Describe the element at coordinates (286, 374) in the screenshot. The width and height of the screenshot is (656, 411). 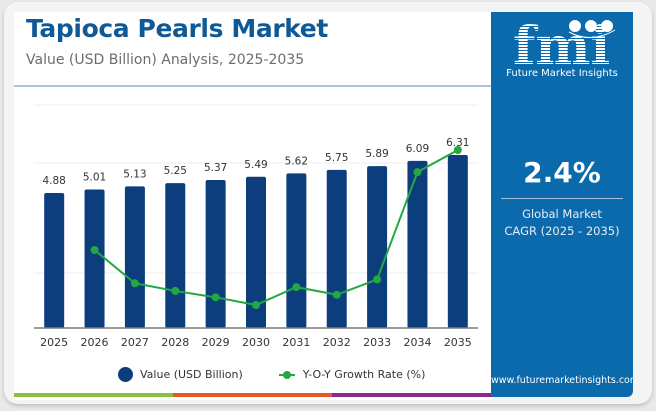
I see `legend-line-swatch` at that location.